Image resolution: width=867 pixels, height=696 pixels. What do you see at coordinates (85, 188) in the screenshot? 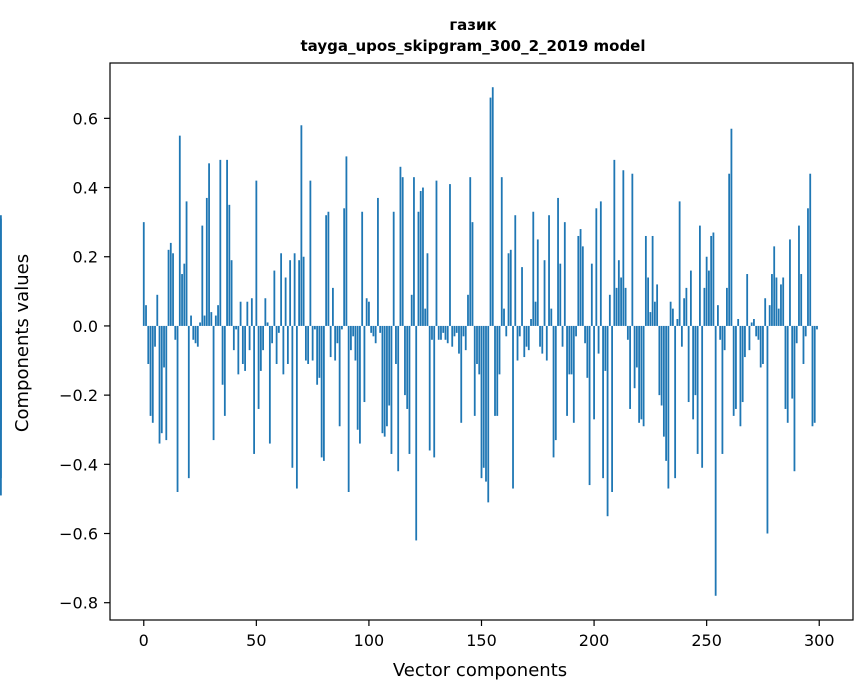
I see `y-tick-label: 0.4` at bounding box center [85, 188].